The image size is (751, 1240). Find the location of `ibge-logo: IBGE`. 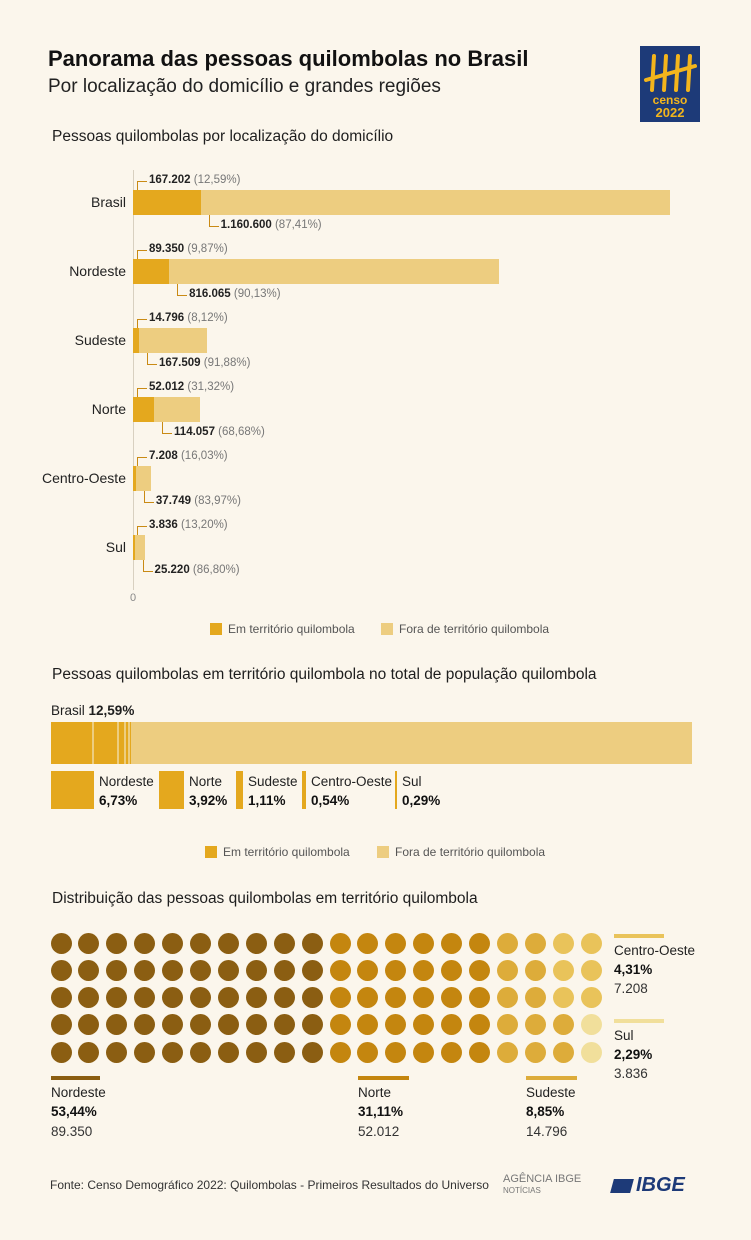

ibge-logo: IBGE is located at coordinates (647, 1185).